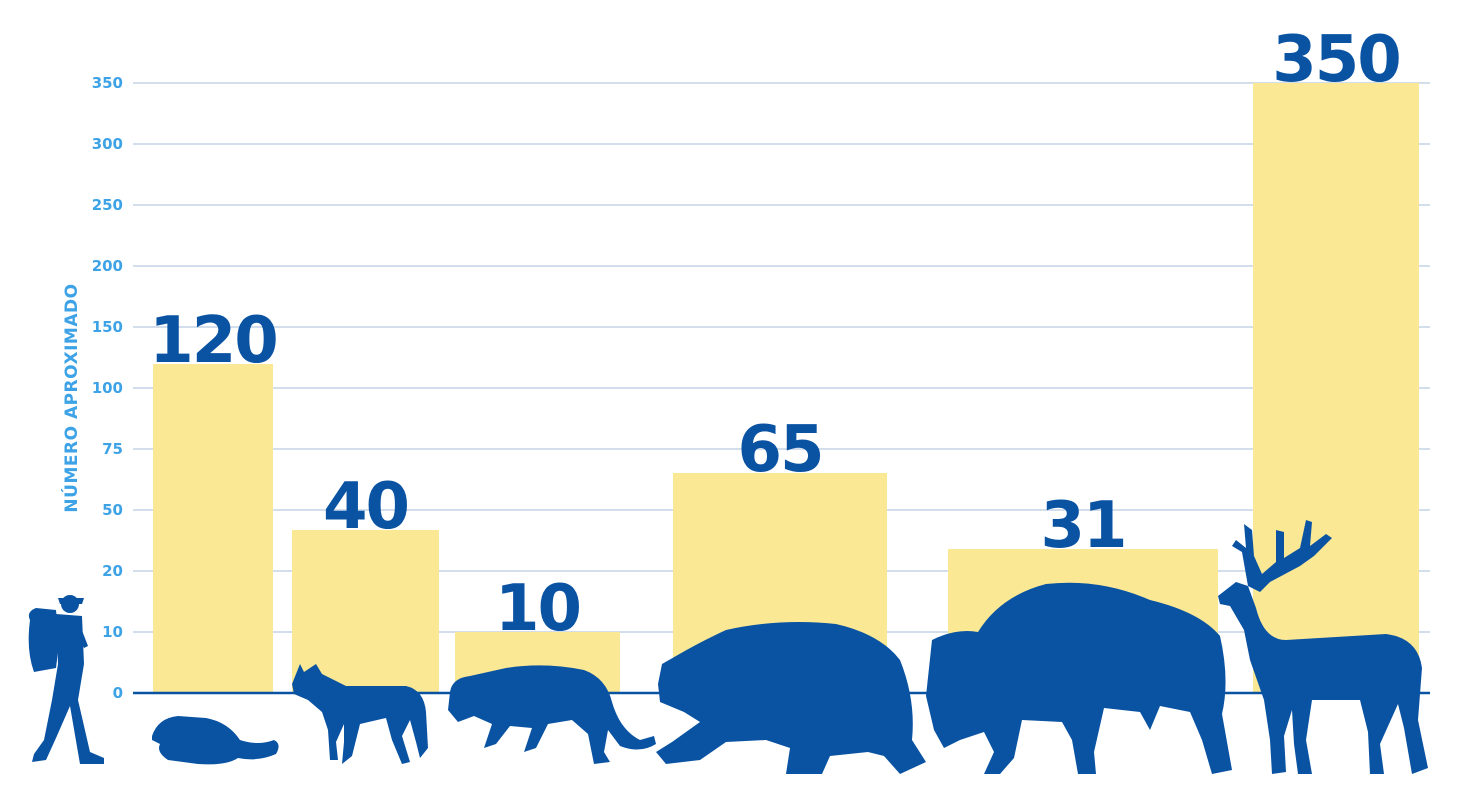  Describe the element at coordinates (552, 714) in the screenshot. I see `mountain-lion-icon` at that location.